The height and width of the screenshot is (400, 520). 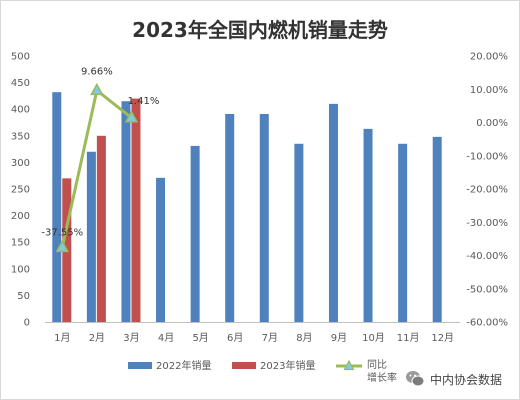 What do you see at coordinates (489, 57) in the screenshot?
I see `right-tick-label: 20.00%` at bounding box center [489, 57].